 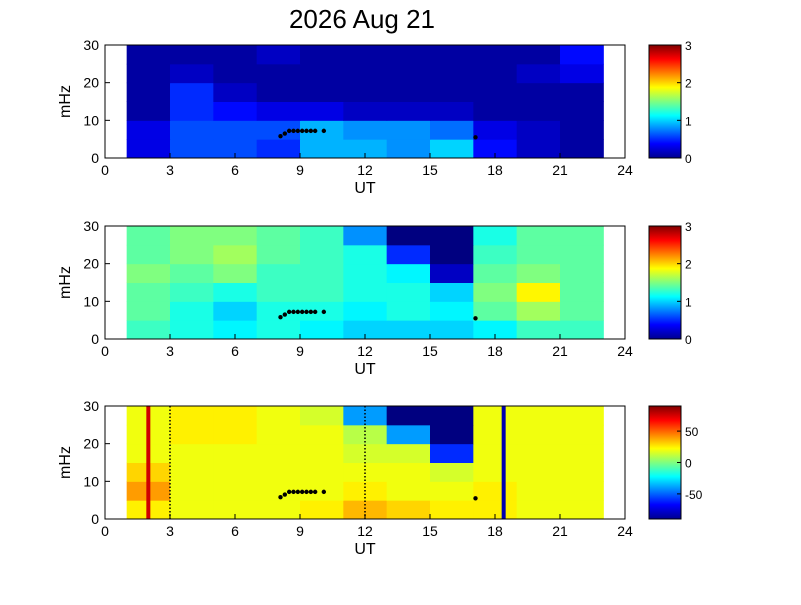 What do you see at coordinates (170, 531) in the screenshot?
I see `x-tick-label: 3` at bounding box center [170, 531].